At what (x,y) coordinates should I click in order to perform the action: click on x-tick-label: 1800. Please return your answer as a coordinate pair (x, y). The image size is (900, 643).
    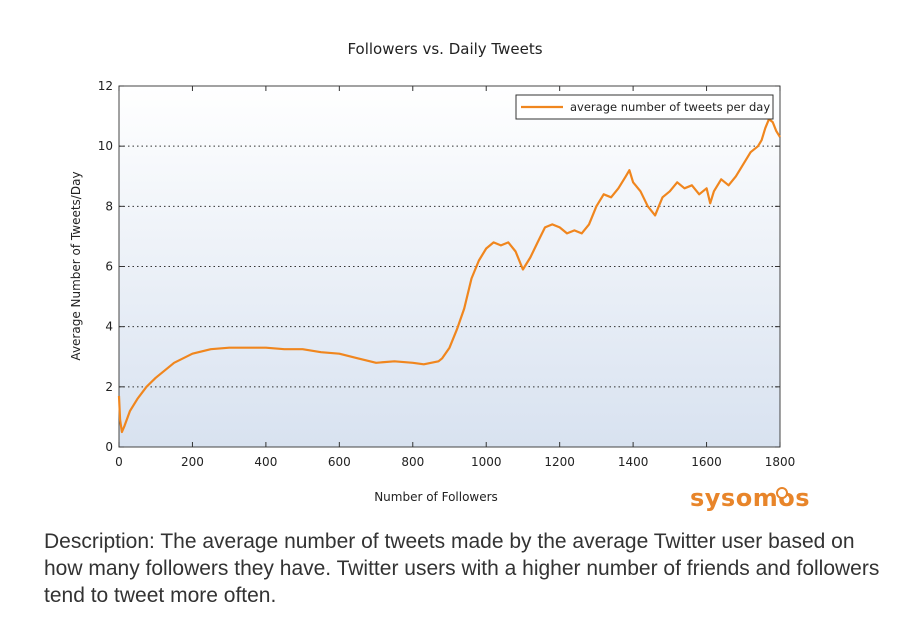
    Looking at the image, I should click on (780, 462).